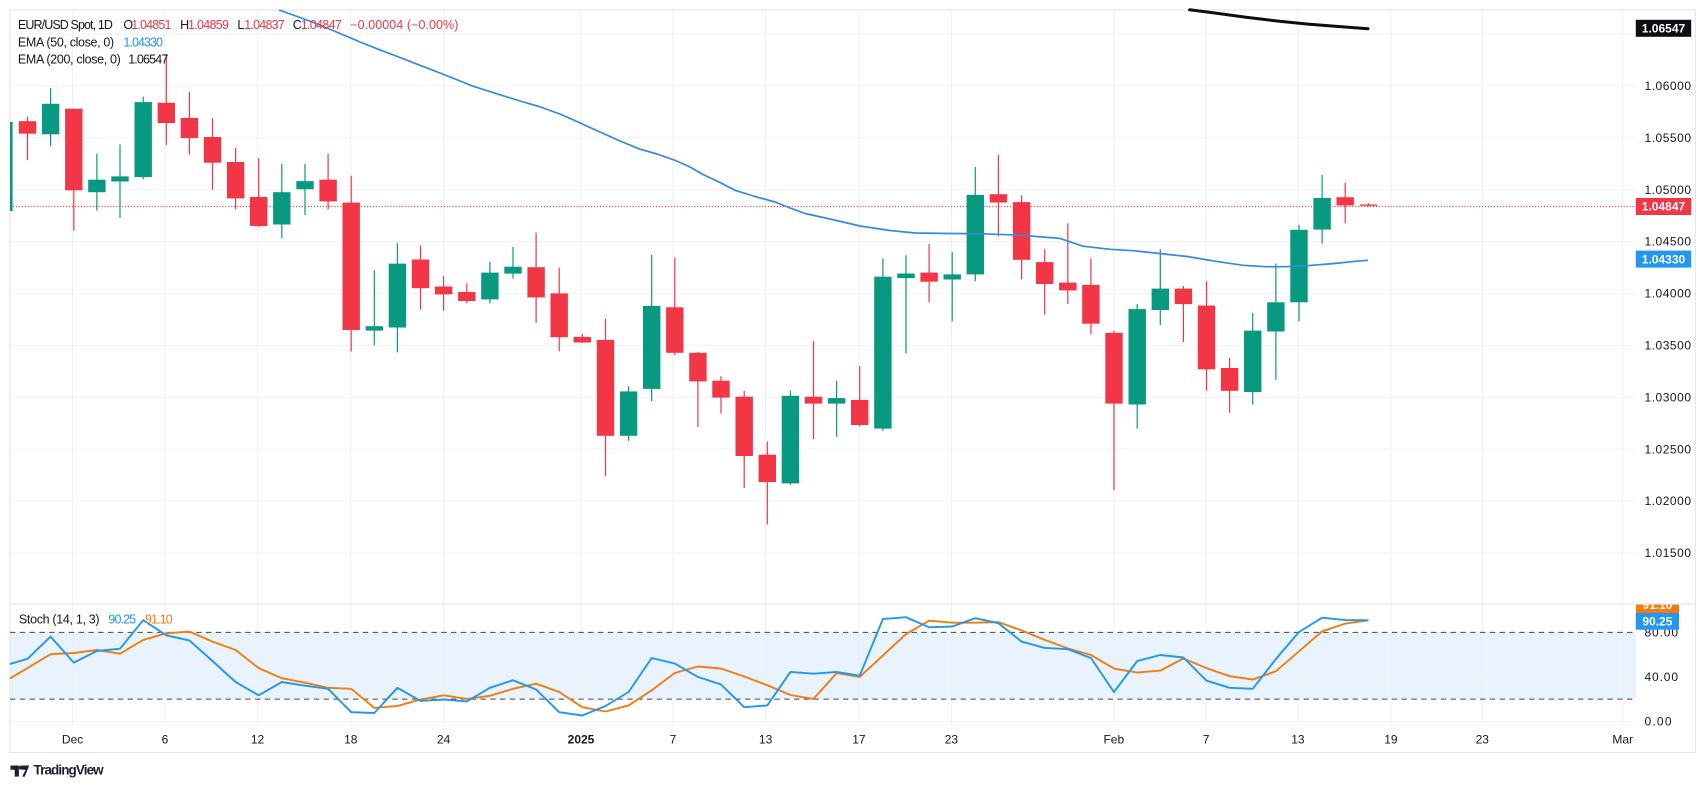 The width and height of the screenshot is (1706, 794). I want to click on svg-text: 18, so click(351, 740).